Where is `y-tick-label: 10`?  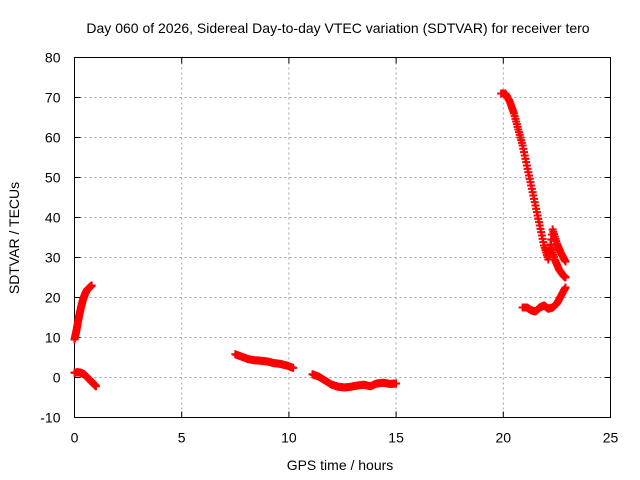
y-tick-label: 10 is located at coordinates (53, 338).